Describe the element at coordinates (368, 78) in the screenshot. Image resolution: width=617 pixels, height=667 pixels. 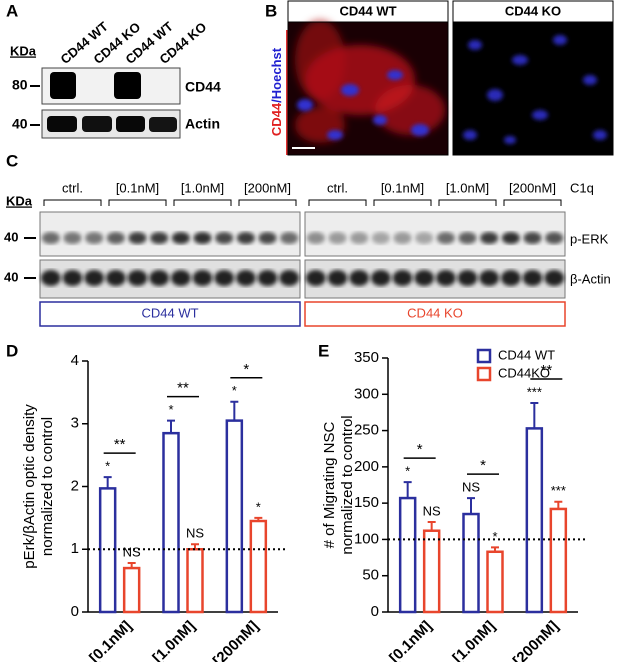
I see `image-frame` at that location.